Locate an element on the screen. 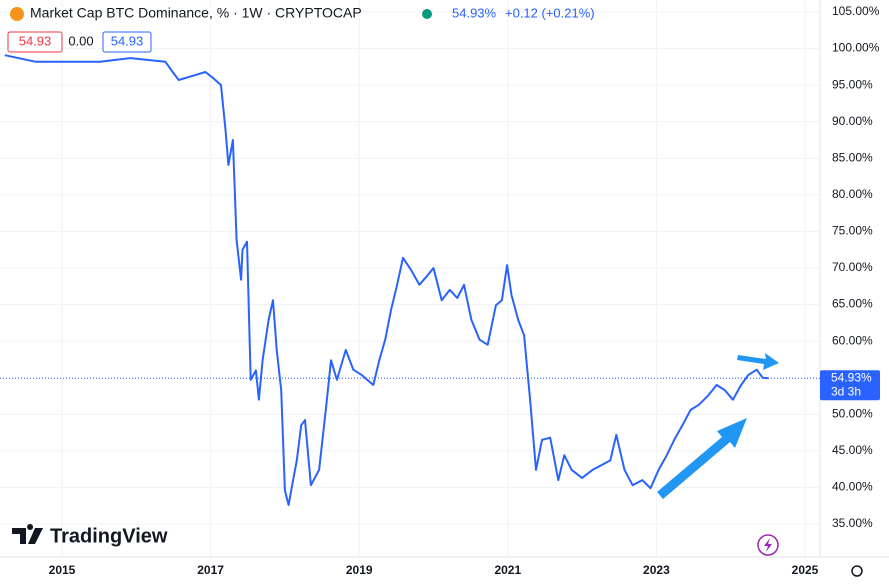 The image size is (889, 585). y-tick-label: 95.00% is located at coordinates (852, 84).